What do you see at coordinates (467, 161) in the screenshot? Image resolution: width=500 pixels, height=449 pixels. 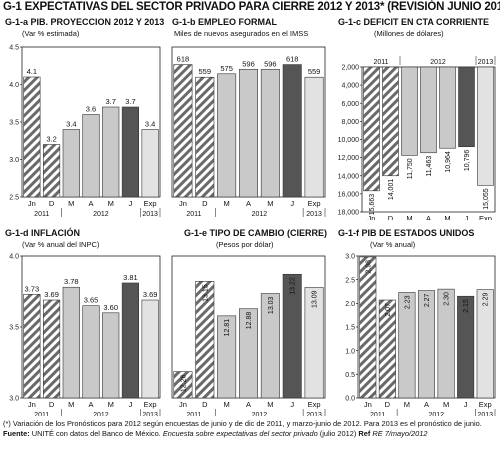 I see `data-label: 10,796` at bounding box center [467, 161].